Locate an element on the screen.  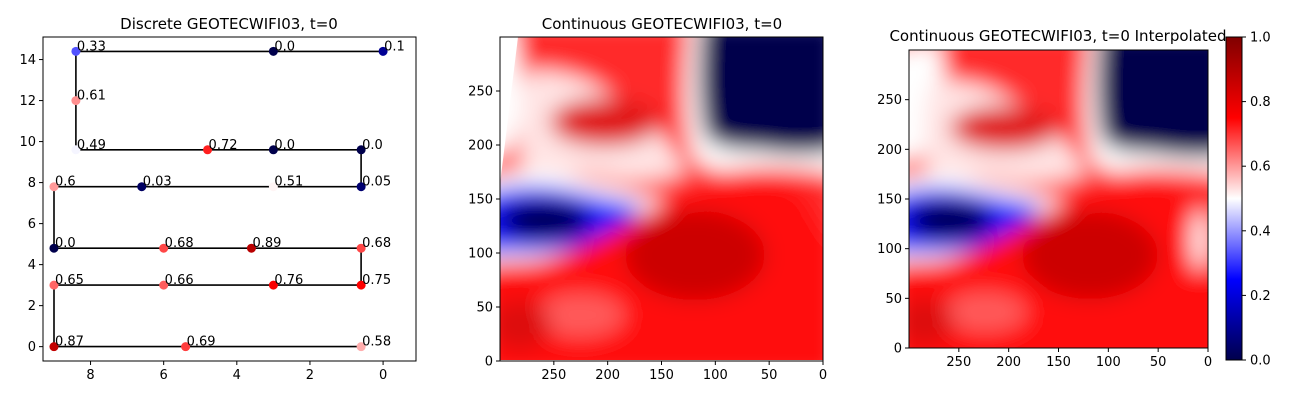
y-tick-label: 6 is located at coordinates (32, 224).